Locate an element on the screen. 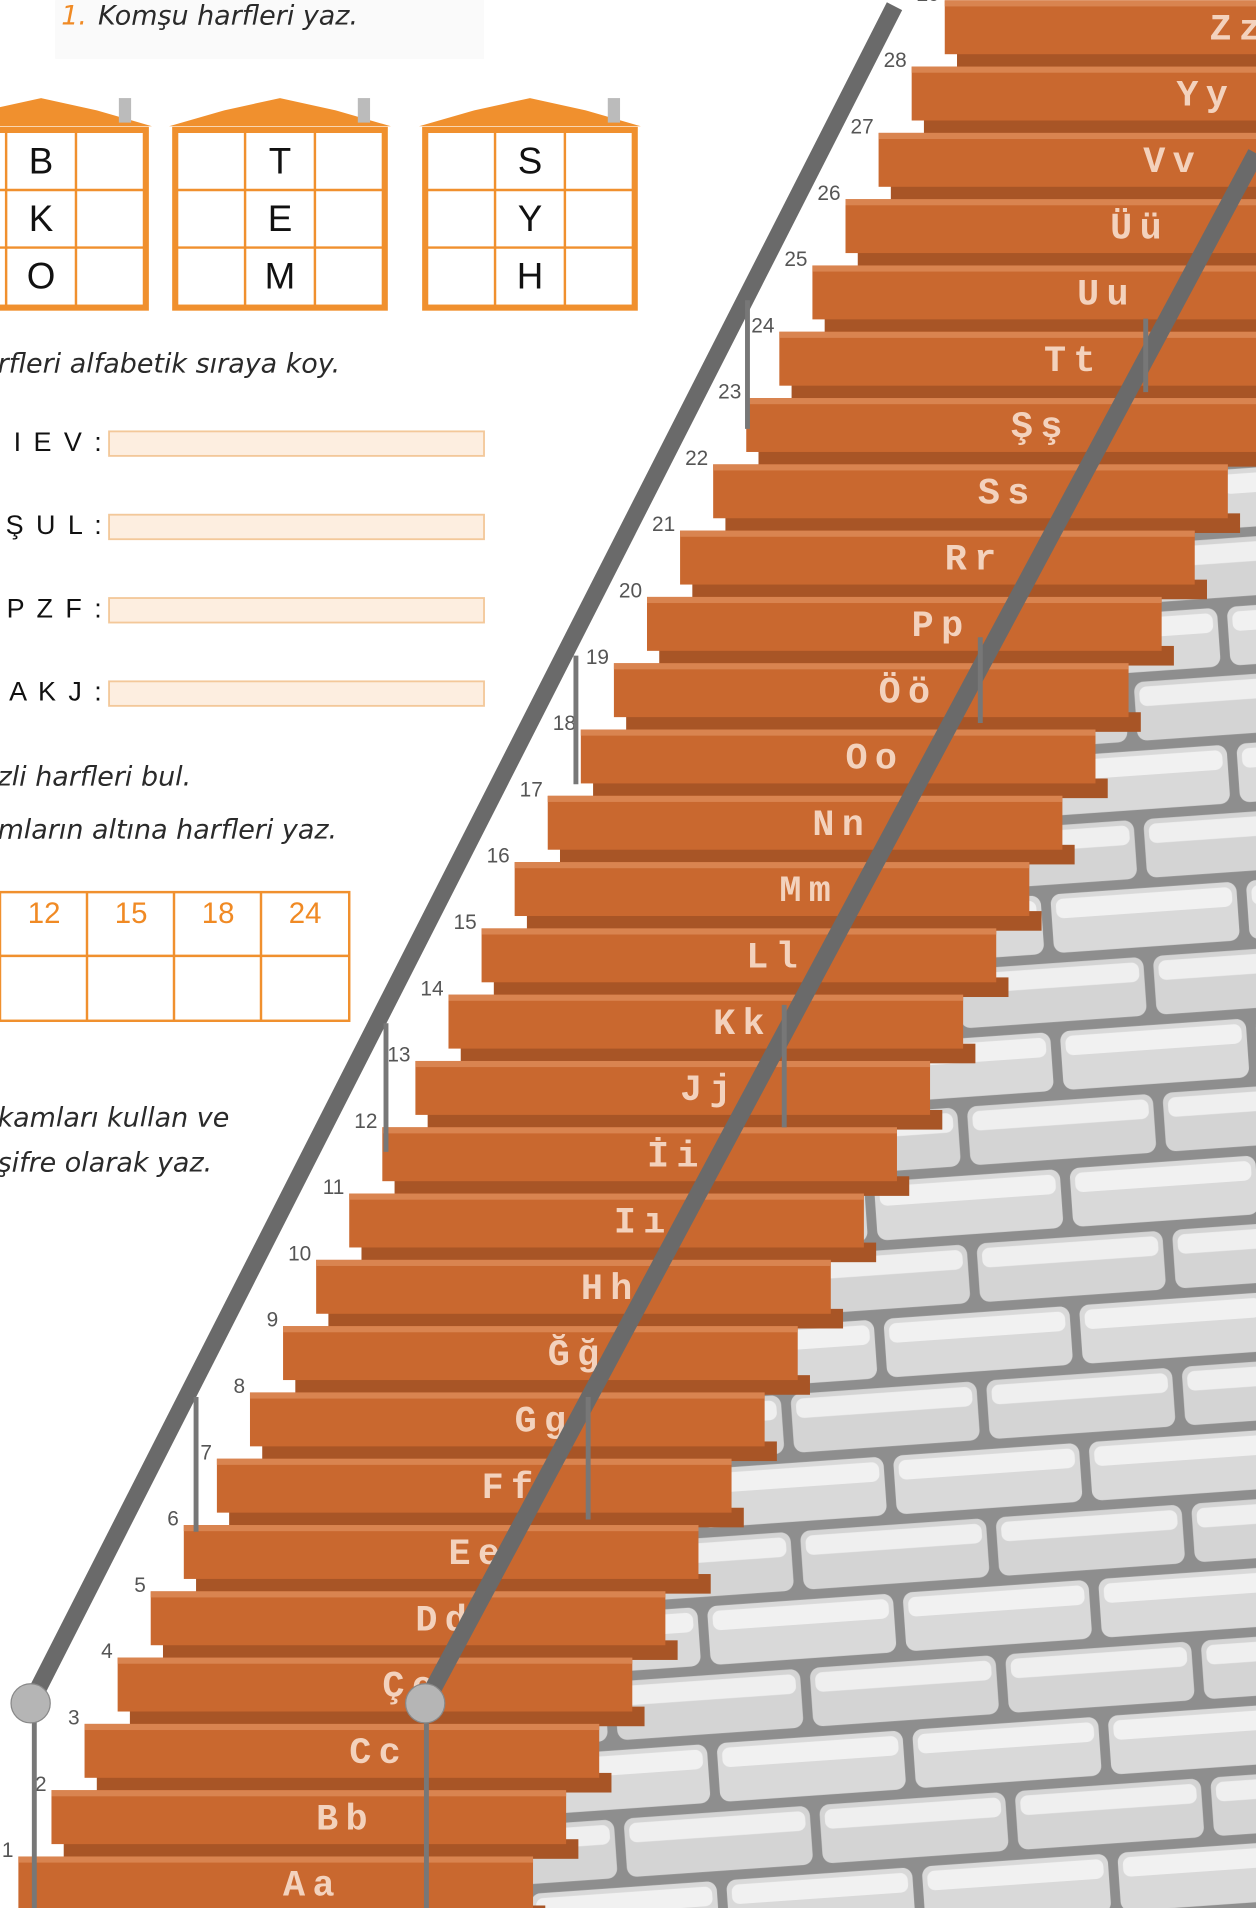 This screenshot has height=1908, width=1256. table-header: 24 is located at coordinates (305, 913).